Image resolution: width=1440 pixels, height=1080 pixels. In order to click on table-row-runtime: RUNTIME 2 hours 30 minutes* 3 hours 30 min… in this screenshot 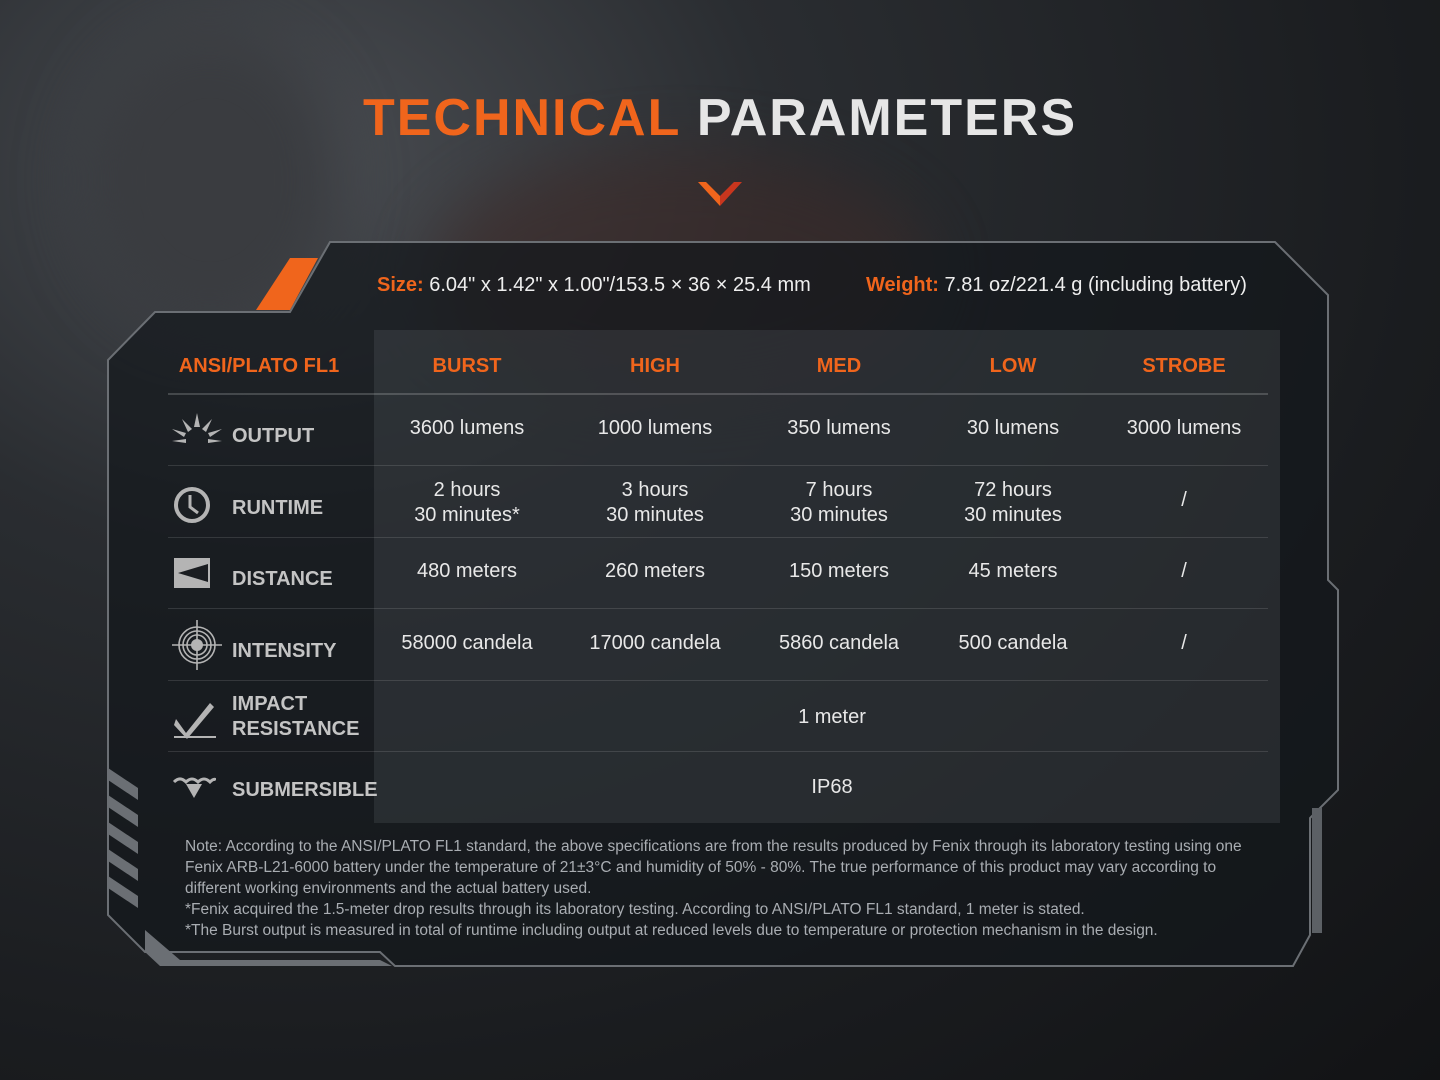, I will do `click(718, 502)`.